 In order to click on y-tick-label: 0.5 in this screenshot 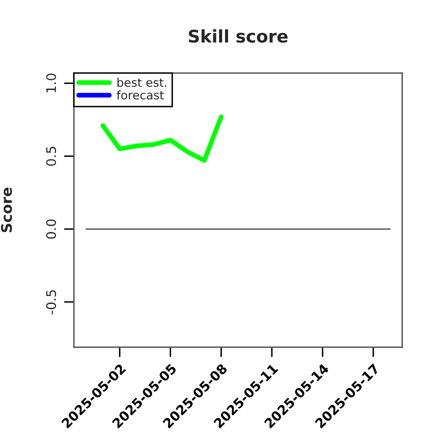, I will do `click(51, 156)`.